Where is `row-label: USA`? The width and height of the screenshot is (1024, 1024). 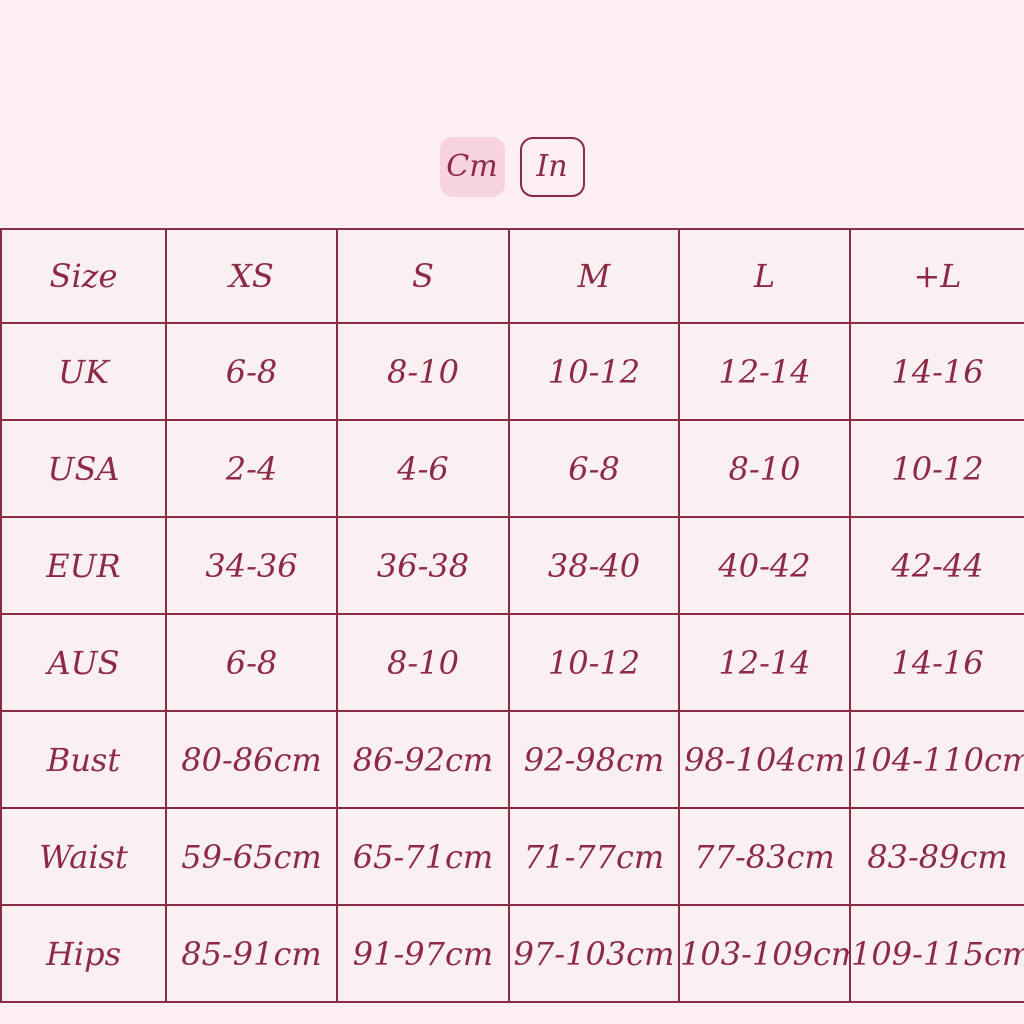
row-label: USA is located at coordinates (83, 468).